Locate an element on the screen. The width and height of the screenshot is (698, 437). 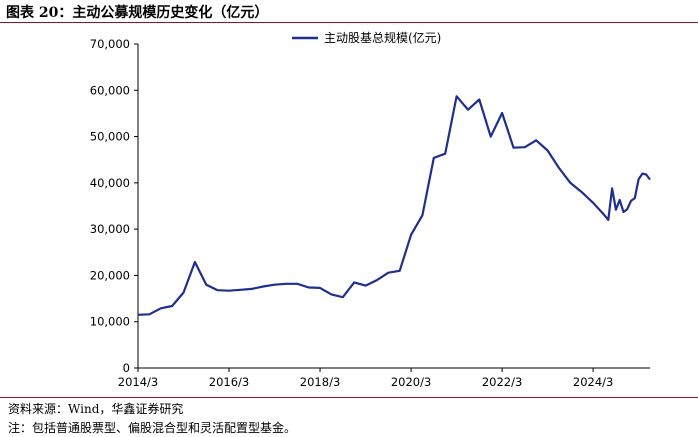
footnote: 注：包括普通股票型、偏股混合型和灵活配置型基金。 is located at coordinates (152, 428).